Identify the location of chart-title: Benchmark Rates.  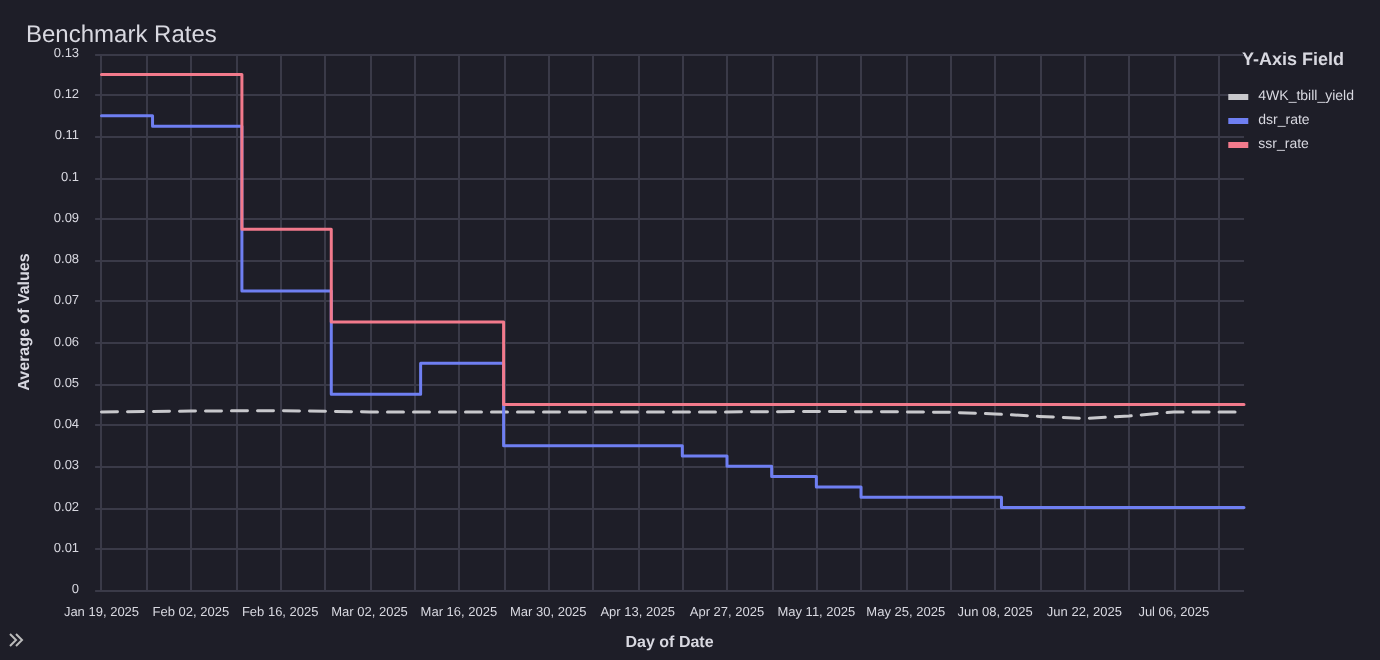
(121, 34).